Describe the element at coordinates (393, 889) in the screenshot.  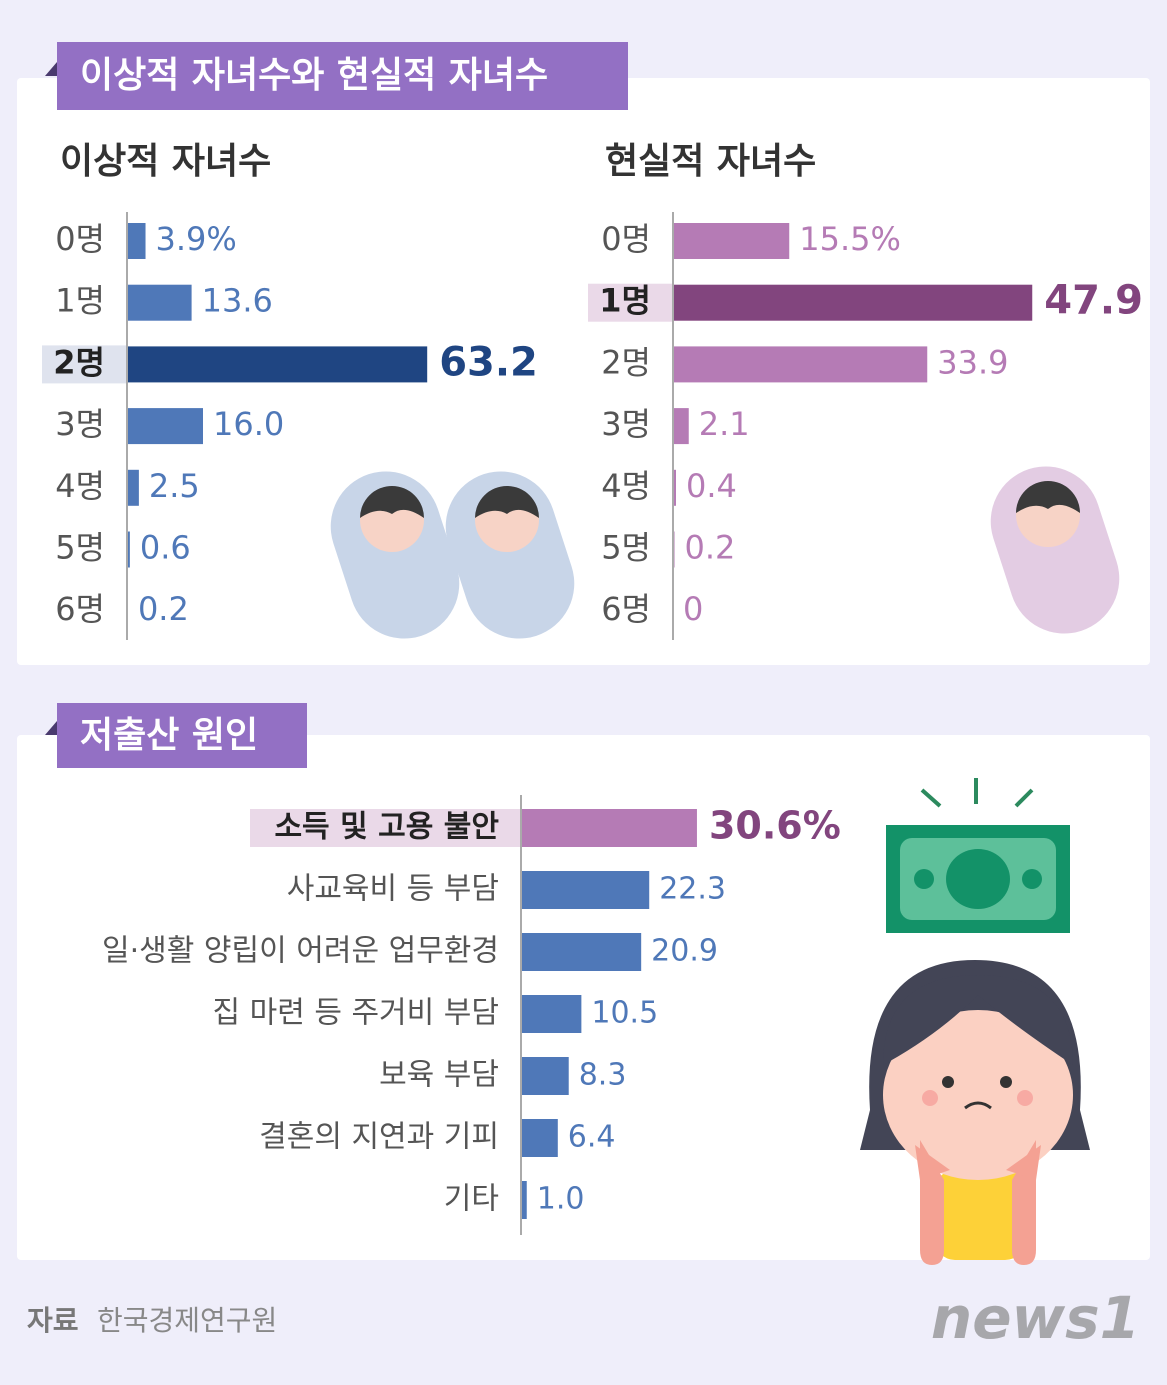
I see `category-label: 사교육비 등 부담` at that location.